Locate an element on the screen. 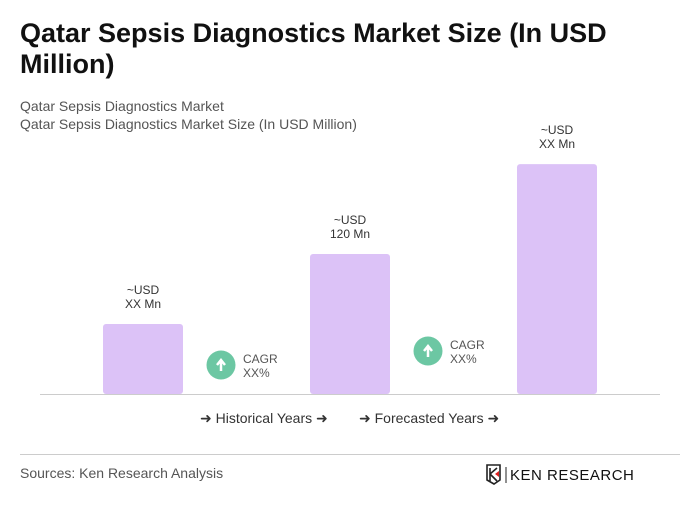 This screenshot has width=700, height=520. legend-historical: ➜ Historical Years ➜ is located at coordinates (264, 418).